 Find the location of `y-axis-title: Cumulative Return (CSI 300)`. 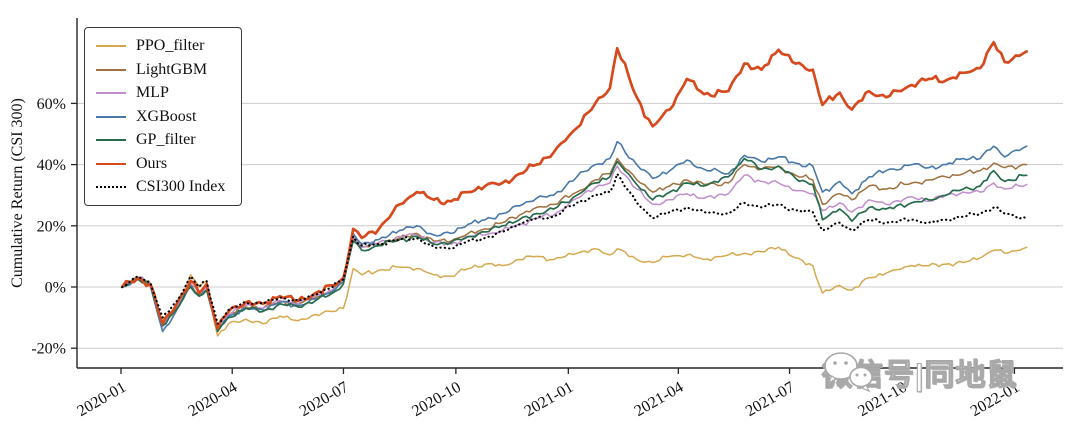

y-axis-title: Cumulative Return (CSI 300) is located at coordinates (17, 193).